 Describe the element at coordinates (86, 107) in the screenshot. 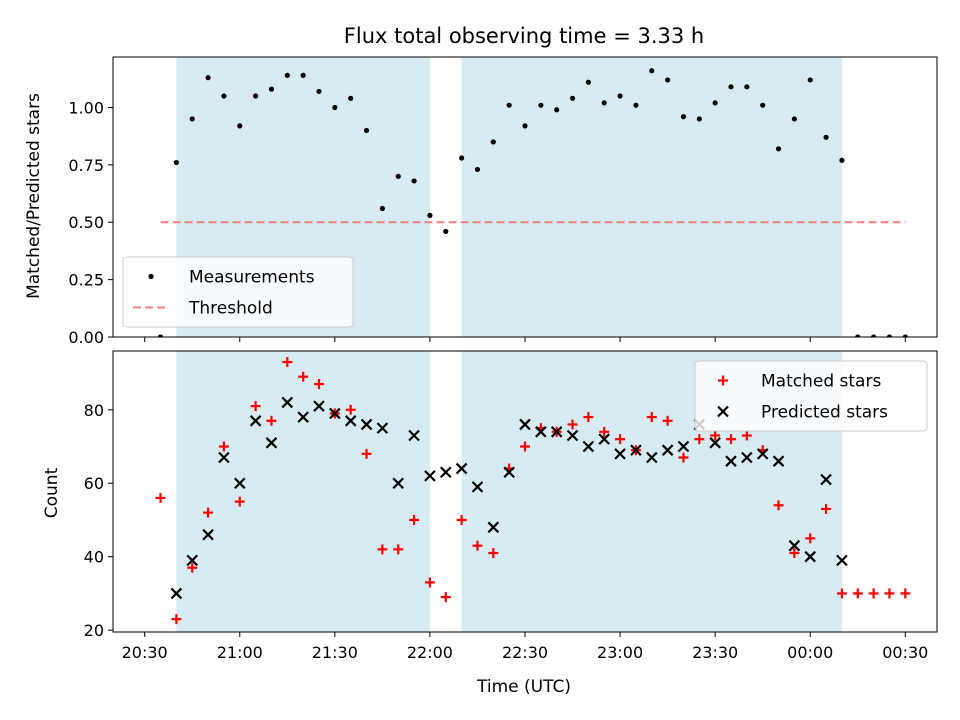

I see `y-tick-label: 1.00` at that location.